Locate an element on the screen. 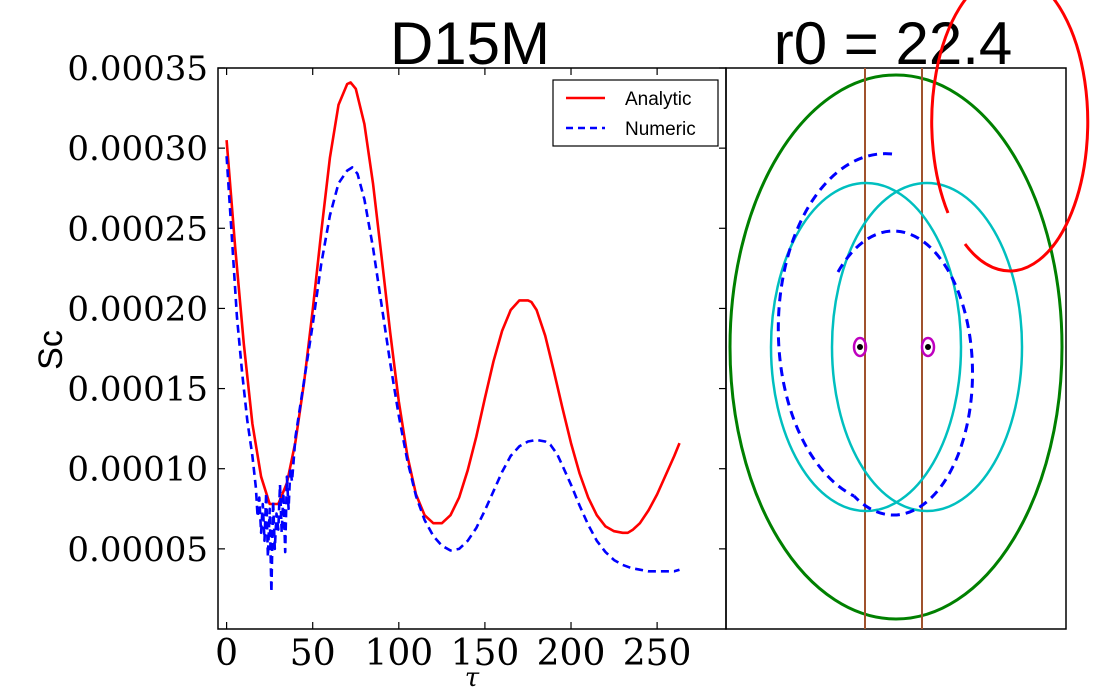  legend-box is located at coordinates (635, 113).